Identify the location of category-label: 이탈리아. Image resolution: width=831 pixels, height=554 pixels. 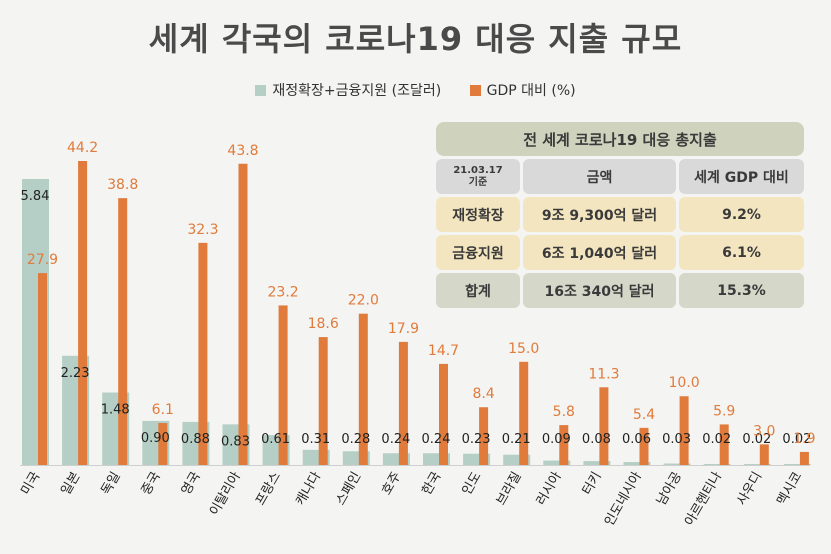
(225, 493).